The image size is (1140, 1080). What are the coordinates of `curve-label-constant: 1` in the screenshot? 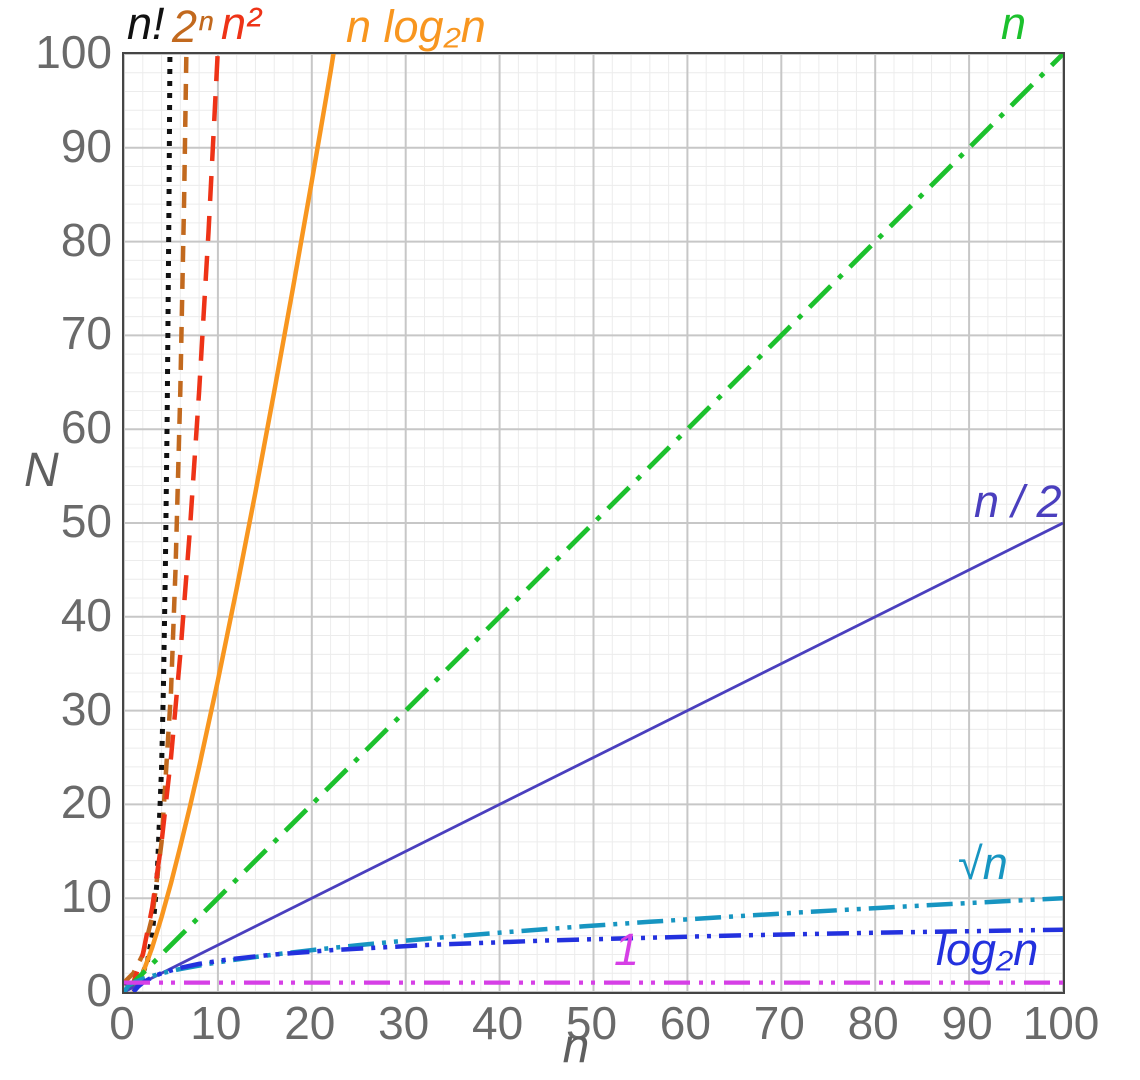 It's located at (627, 949).